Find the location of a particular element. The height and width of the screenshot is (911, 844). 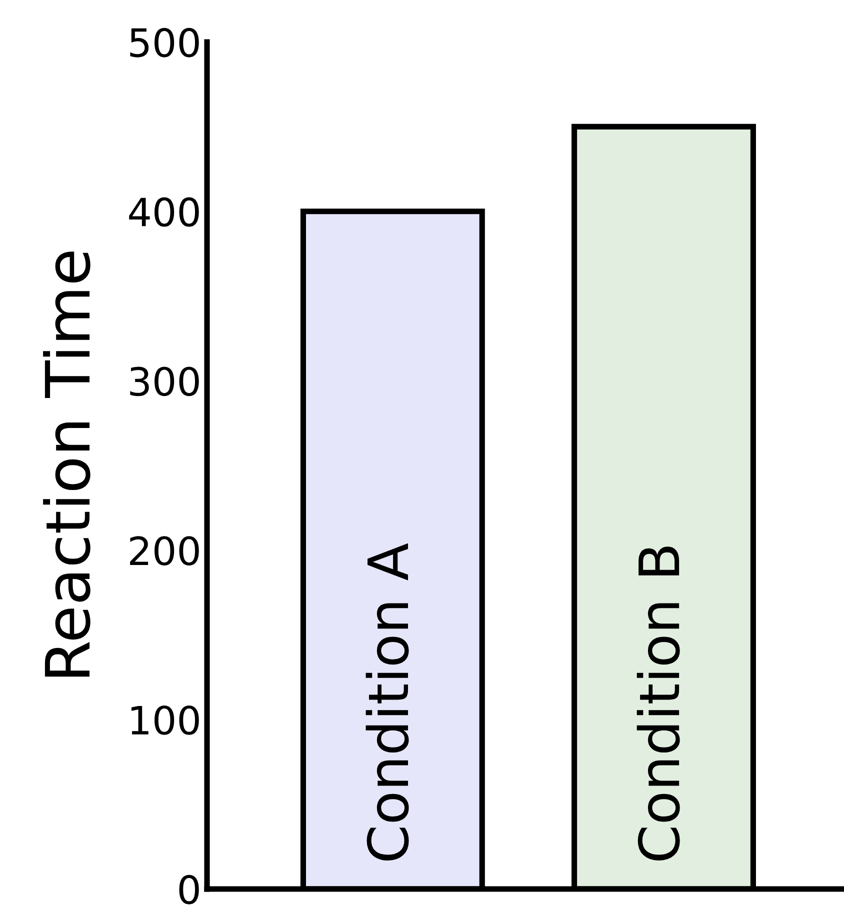

y-tick-label: 200 is located at coordinates (164, 551).